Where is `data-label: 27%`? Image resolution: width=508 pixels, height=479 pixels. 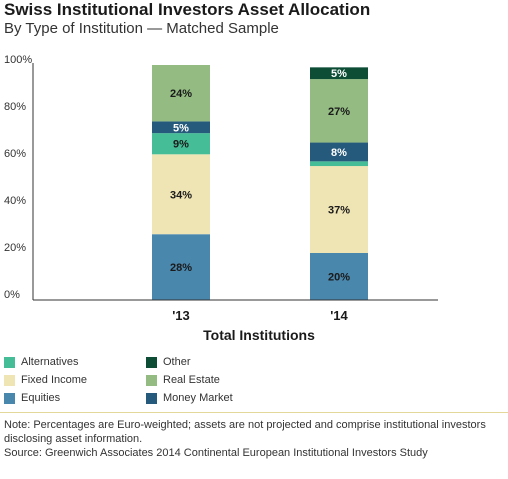
data-label: 27% is located at coordinates (339, 112).